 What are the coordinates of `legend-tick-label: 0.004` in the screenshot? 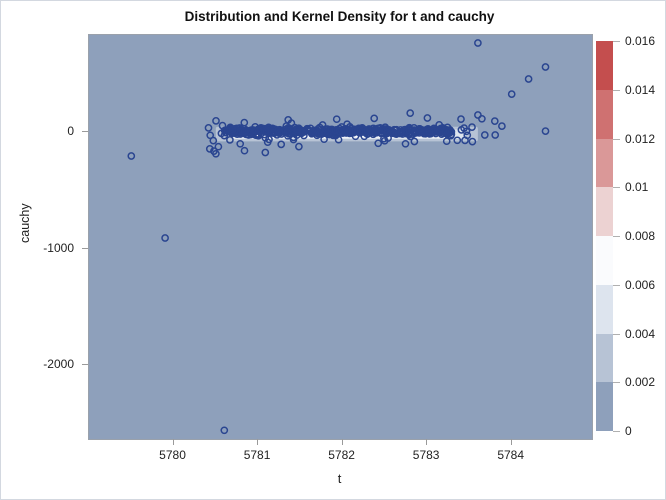 It's located at (640, 333).